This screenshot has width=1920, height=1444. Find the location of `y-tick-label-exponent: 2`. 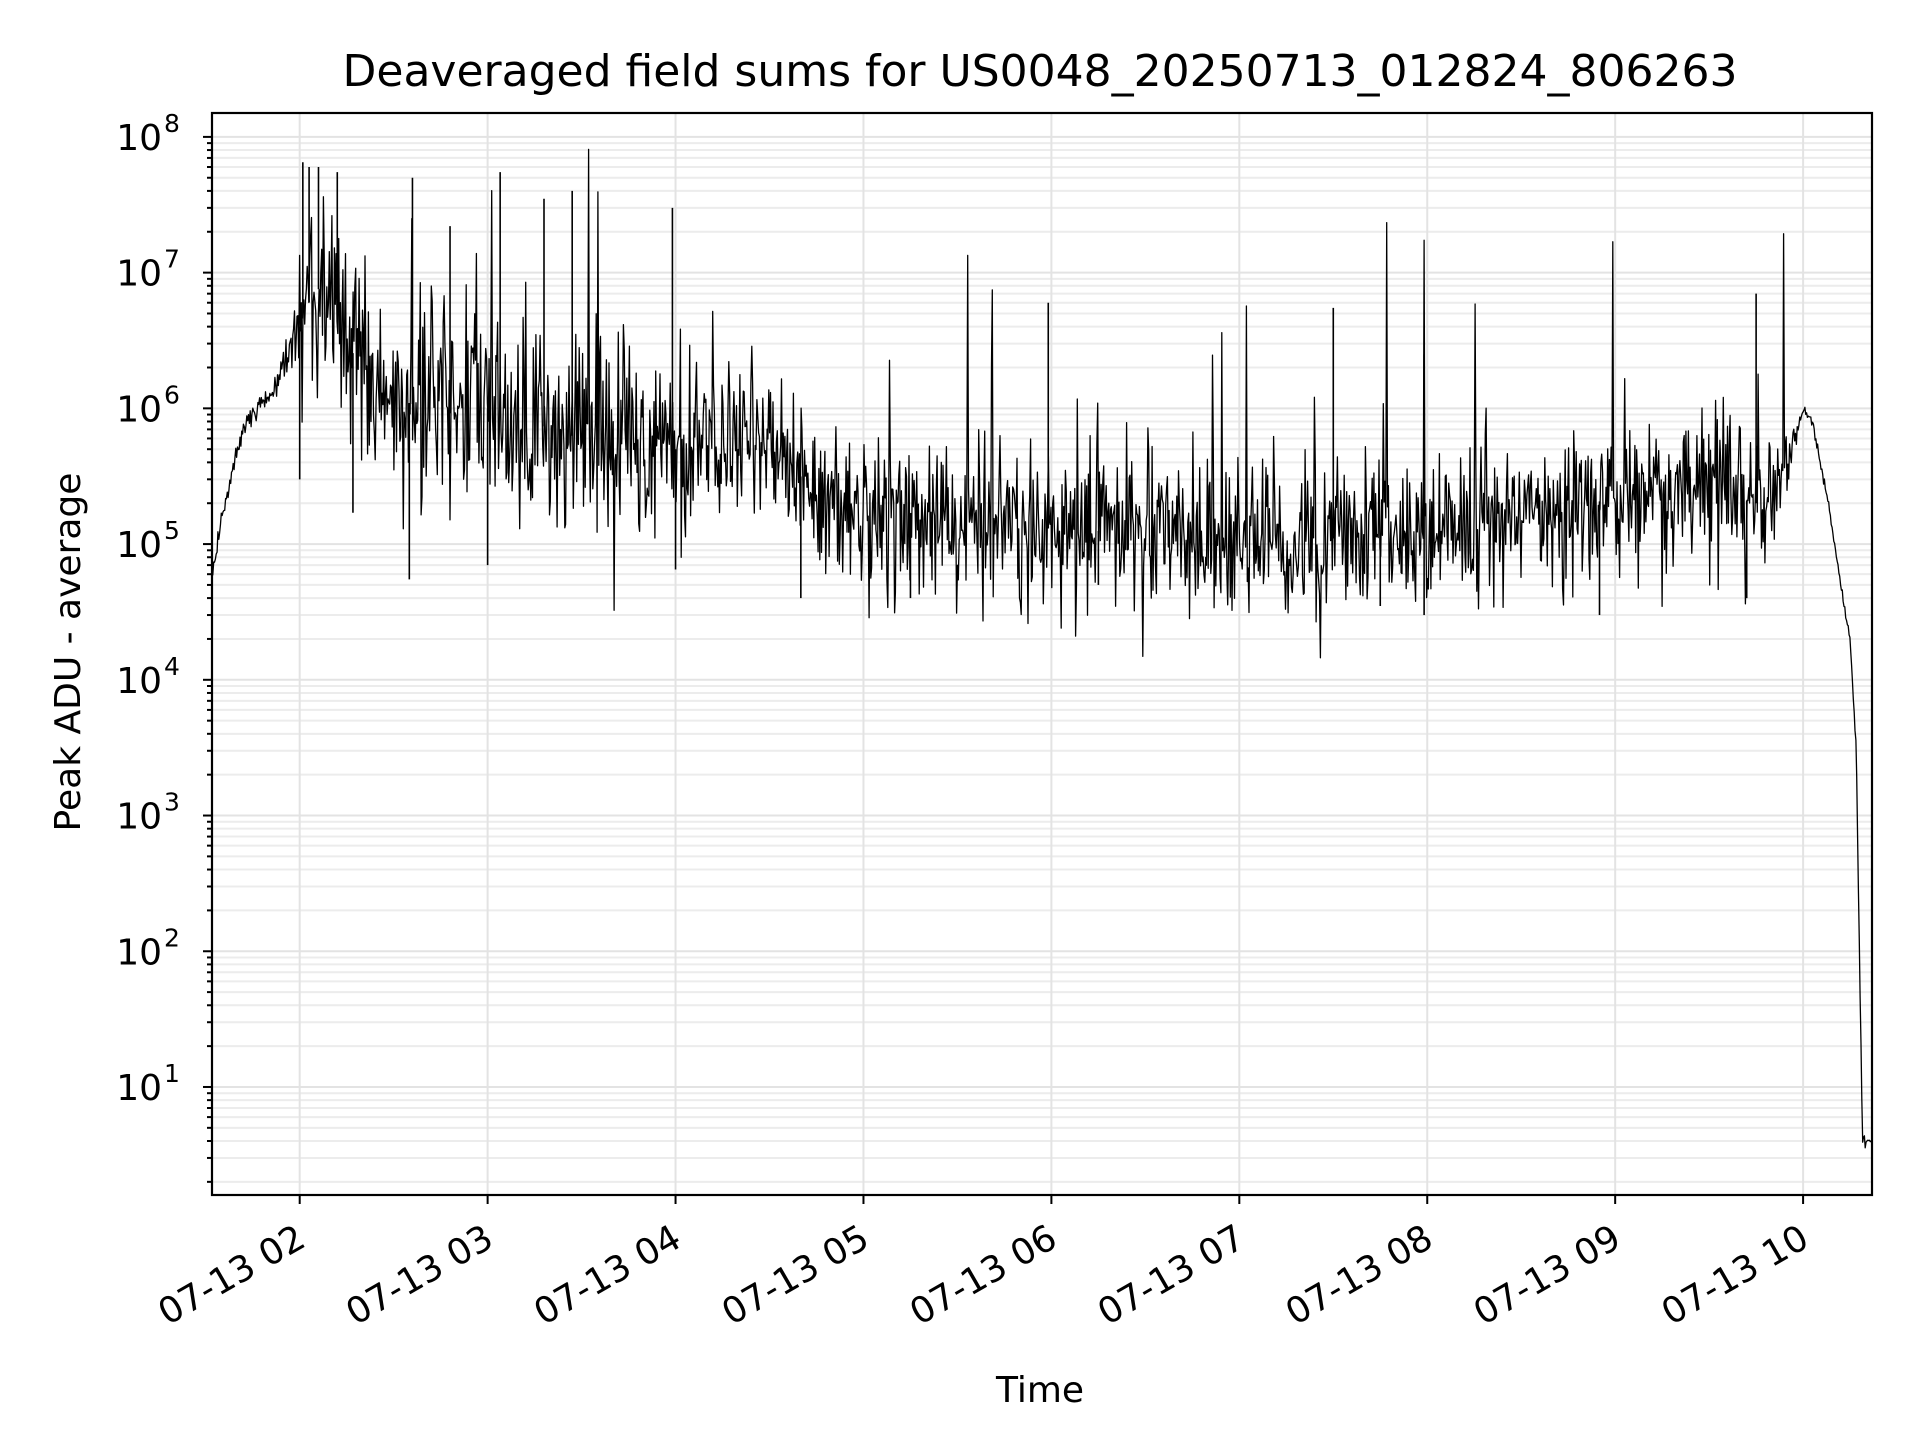

y-tick-label-exponent: 2 is located at coordinates (172, 937).